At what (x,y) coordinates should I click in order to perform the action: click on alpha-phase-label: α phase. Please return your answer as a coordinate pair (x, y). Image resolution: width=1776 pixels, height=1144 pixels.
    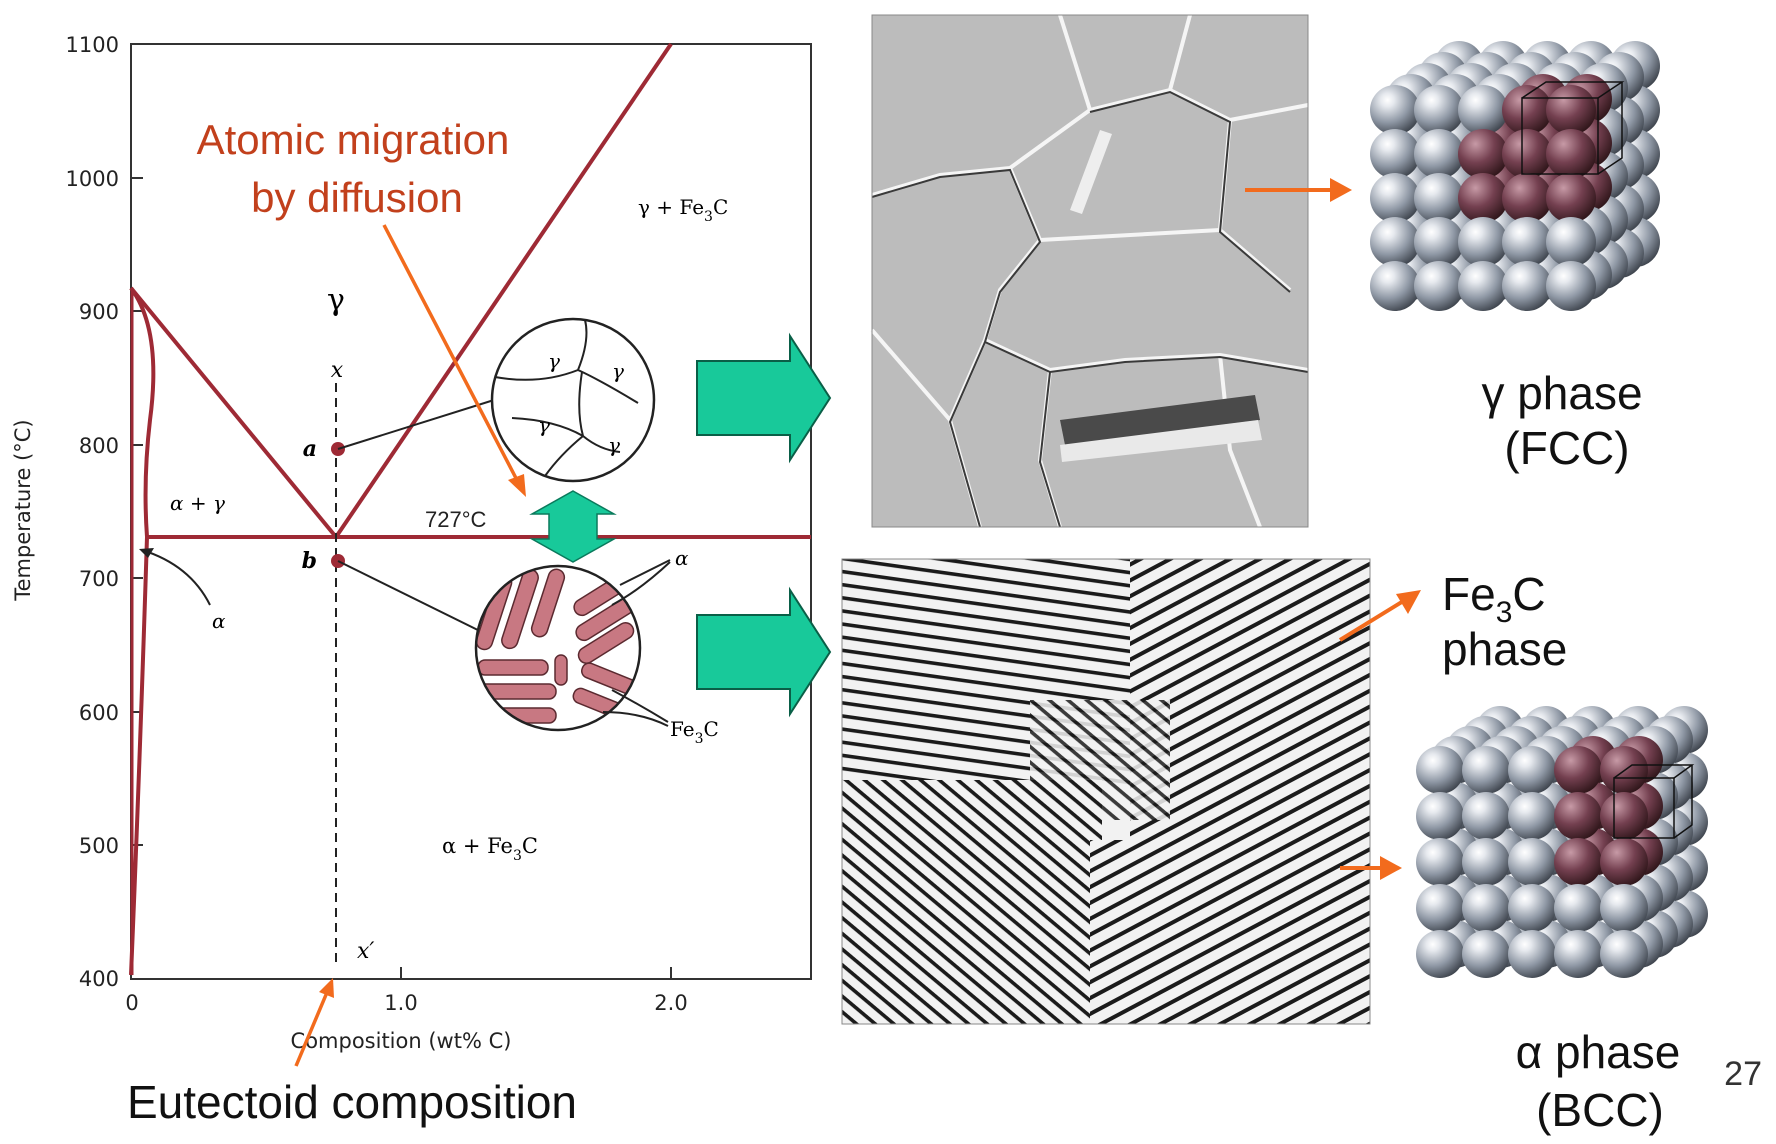
    Looking at the image, I should click on (1598, 1052).